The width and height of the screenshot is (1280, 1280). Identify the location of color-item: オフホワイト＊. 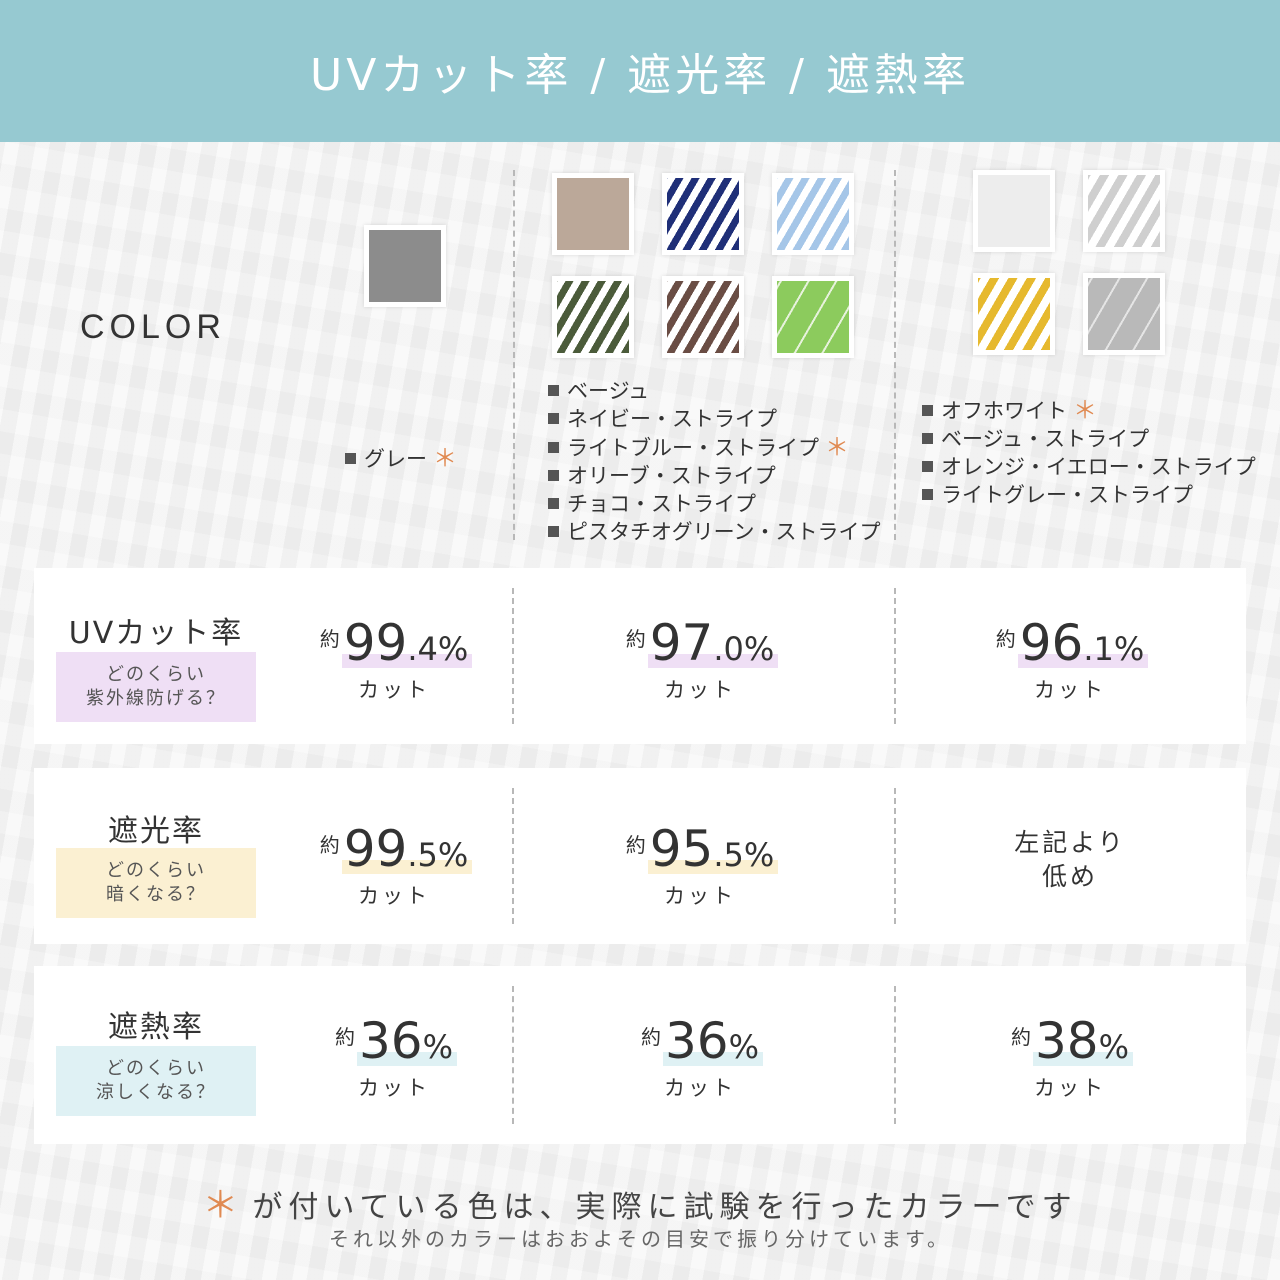
(1089, 410).